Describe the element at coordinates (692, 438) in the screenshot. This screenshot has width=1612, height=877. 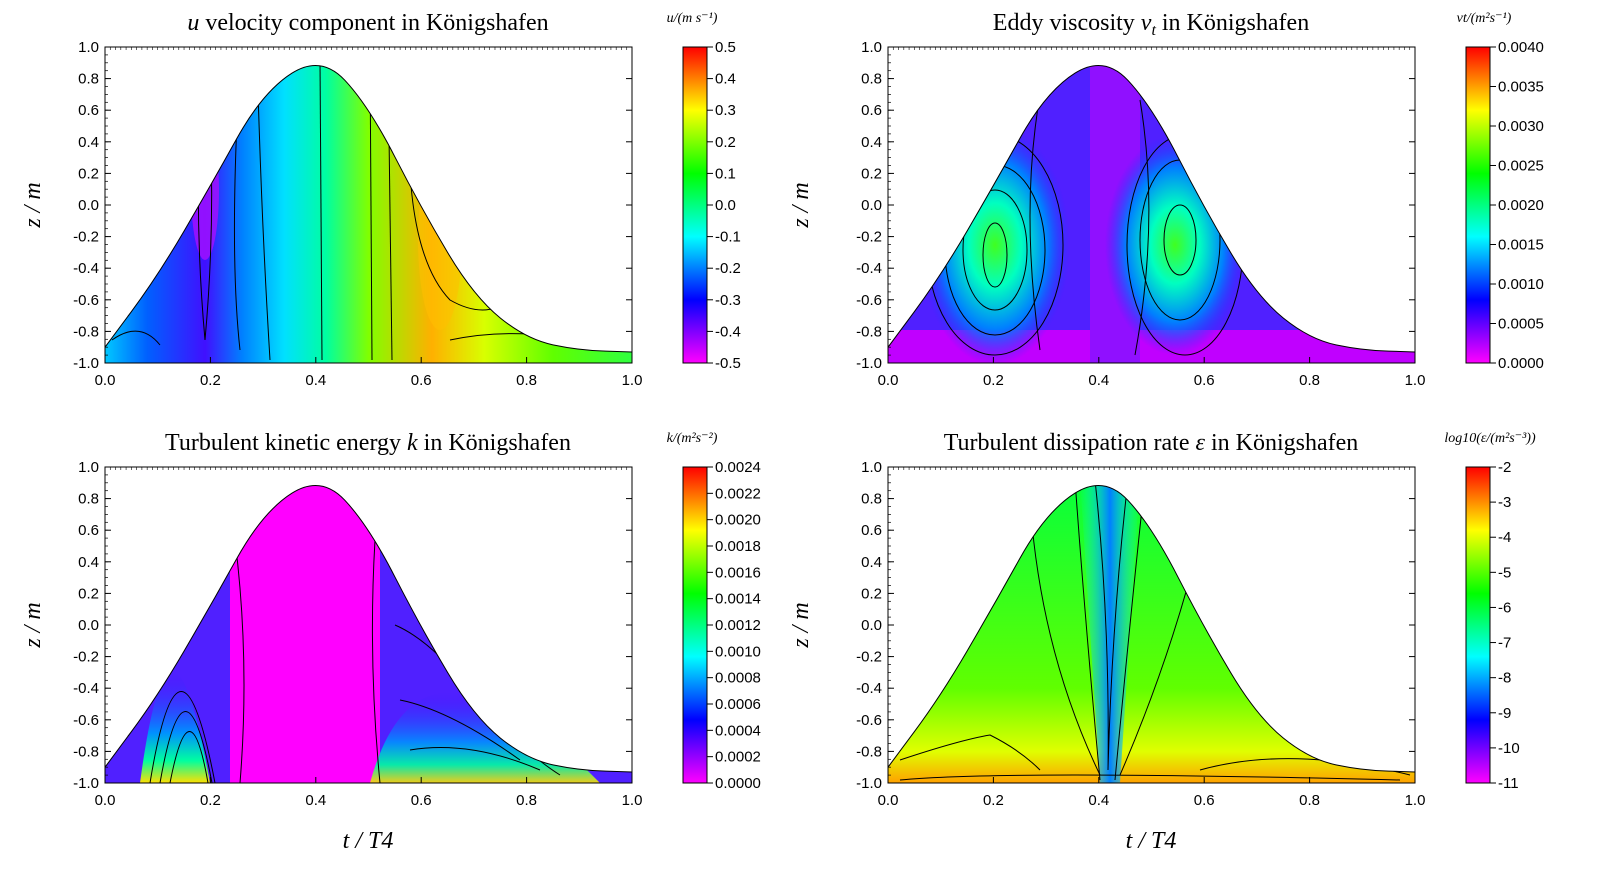
I see `colorbar-label: k/(m²s⁻²)` at that location.